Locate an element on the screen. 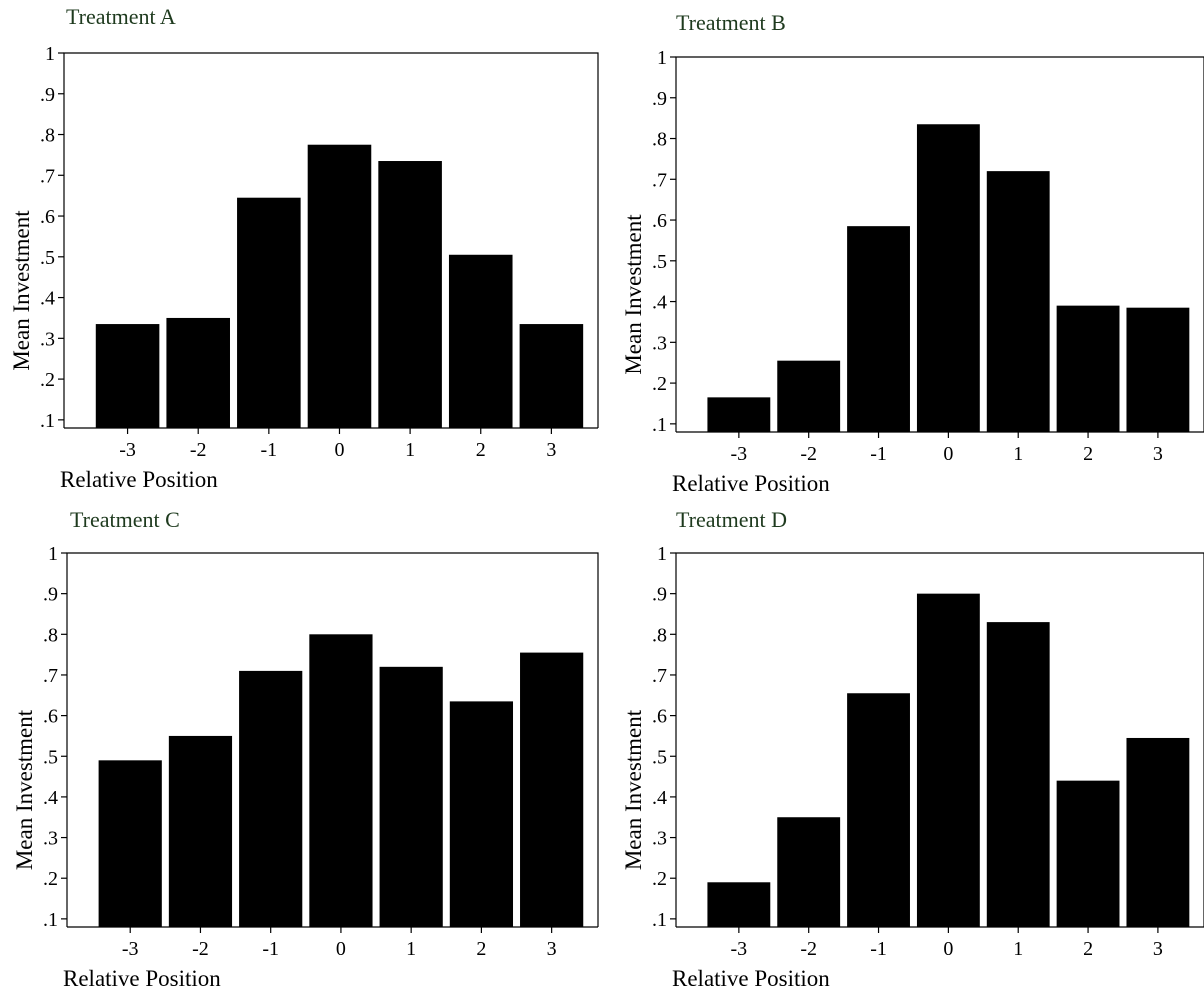  chart-title: Treatment D is located at coordinates (731, 519).